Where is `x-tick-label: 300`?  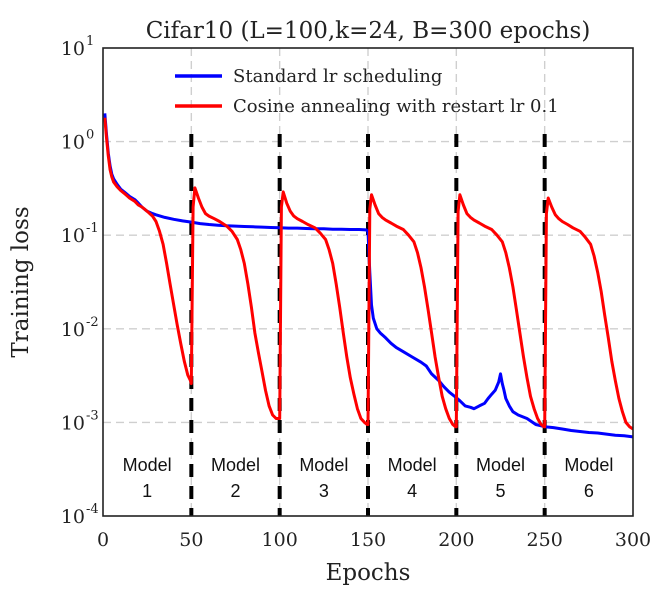 x-tick-label: 300 is located at coordinates (633, 540).